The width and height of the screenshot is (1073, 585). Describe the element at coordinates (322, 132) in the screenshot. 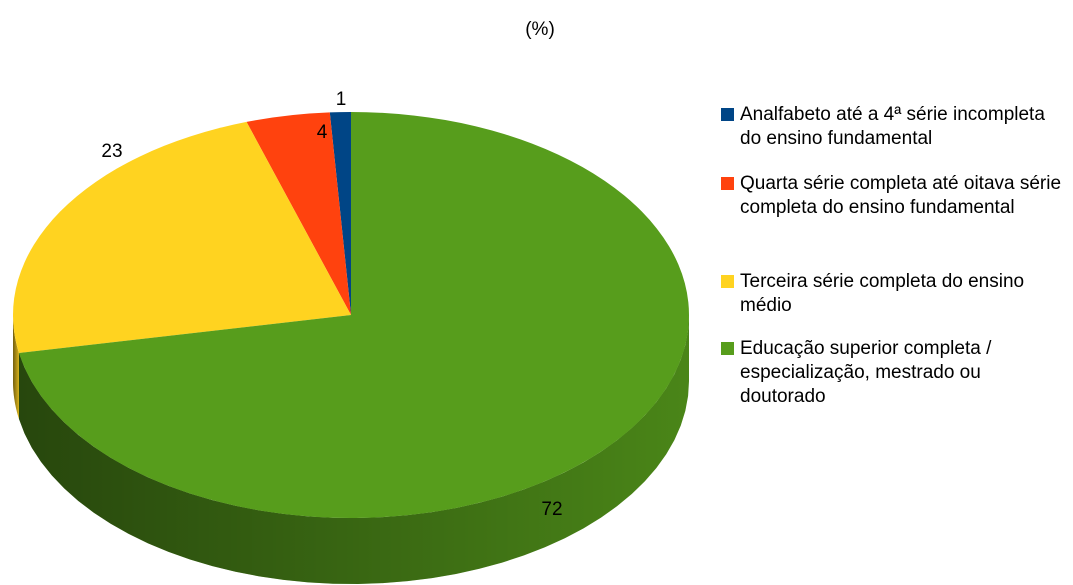

I see `data-label: 4` at that location.